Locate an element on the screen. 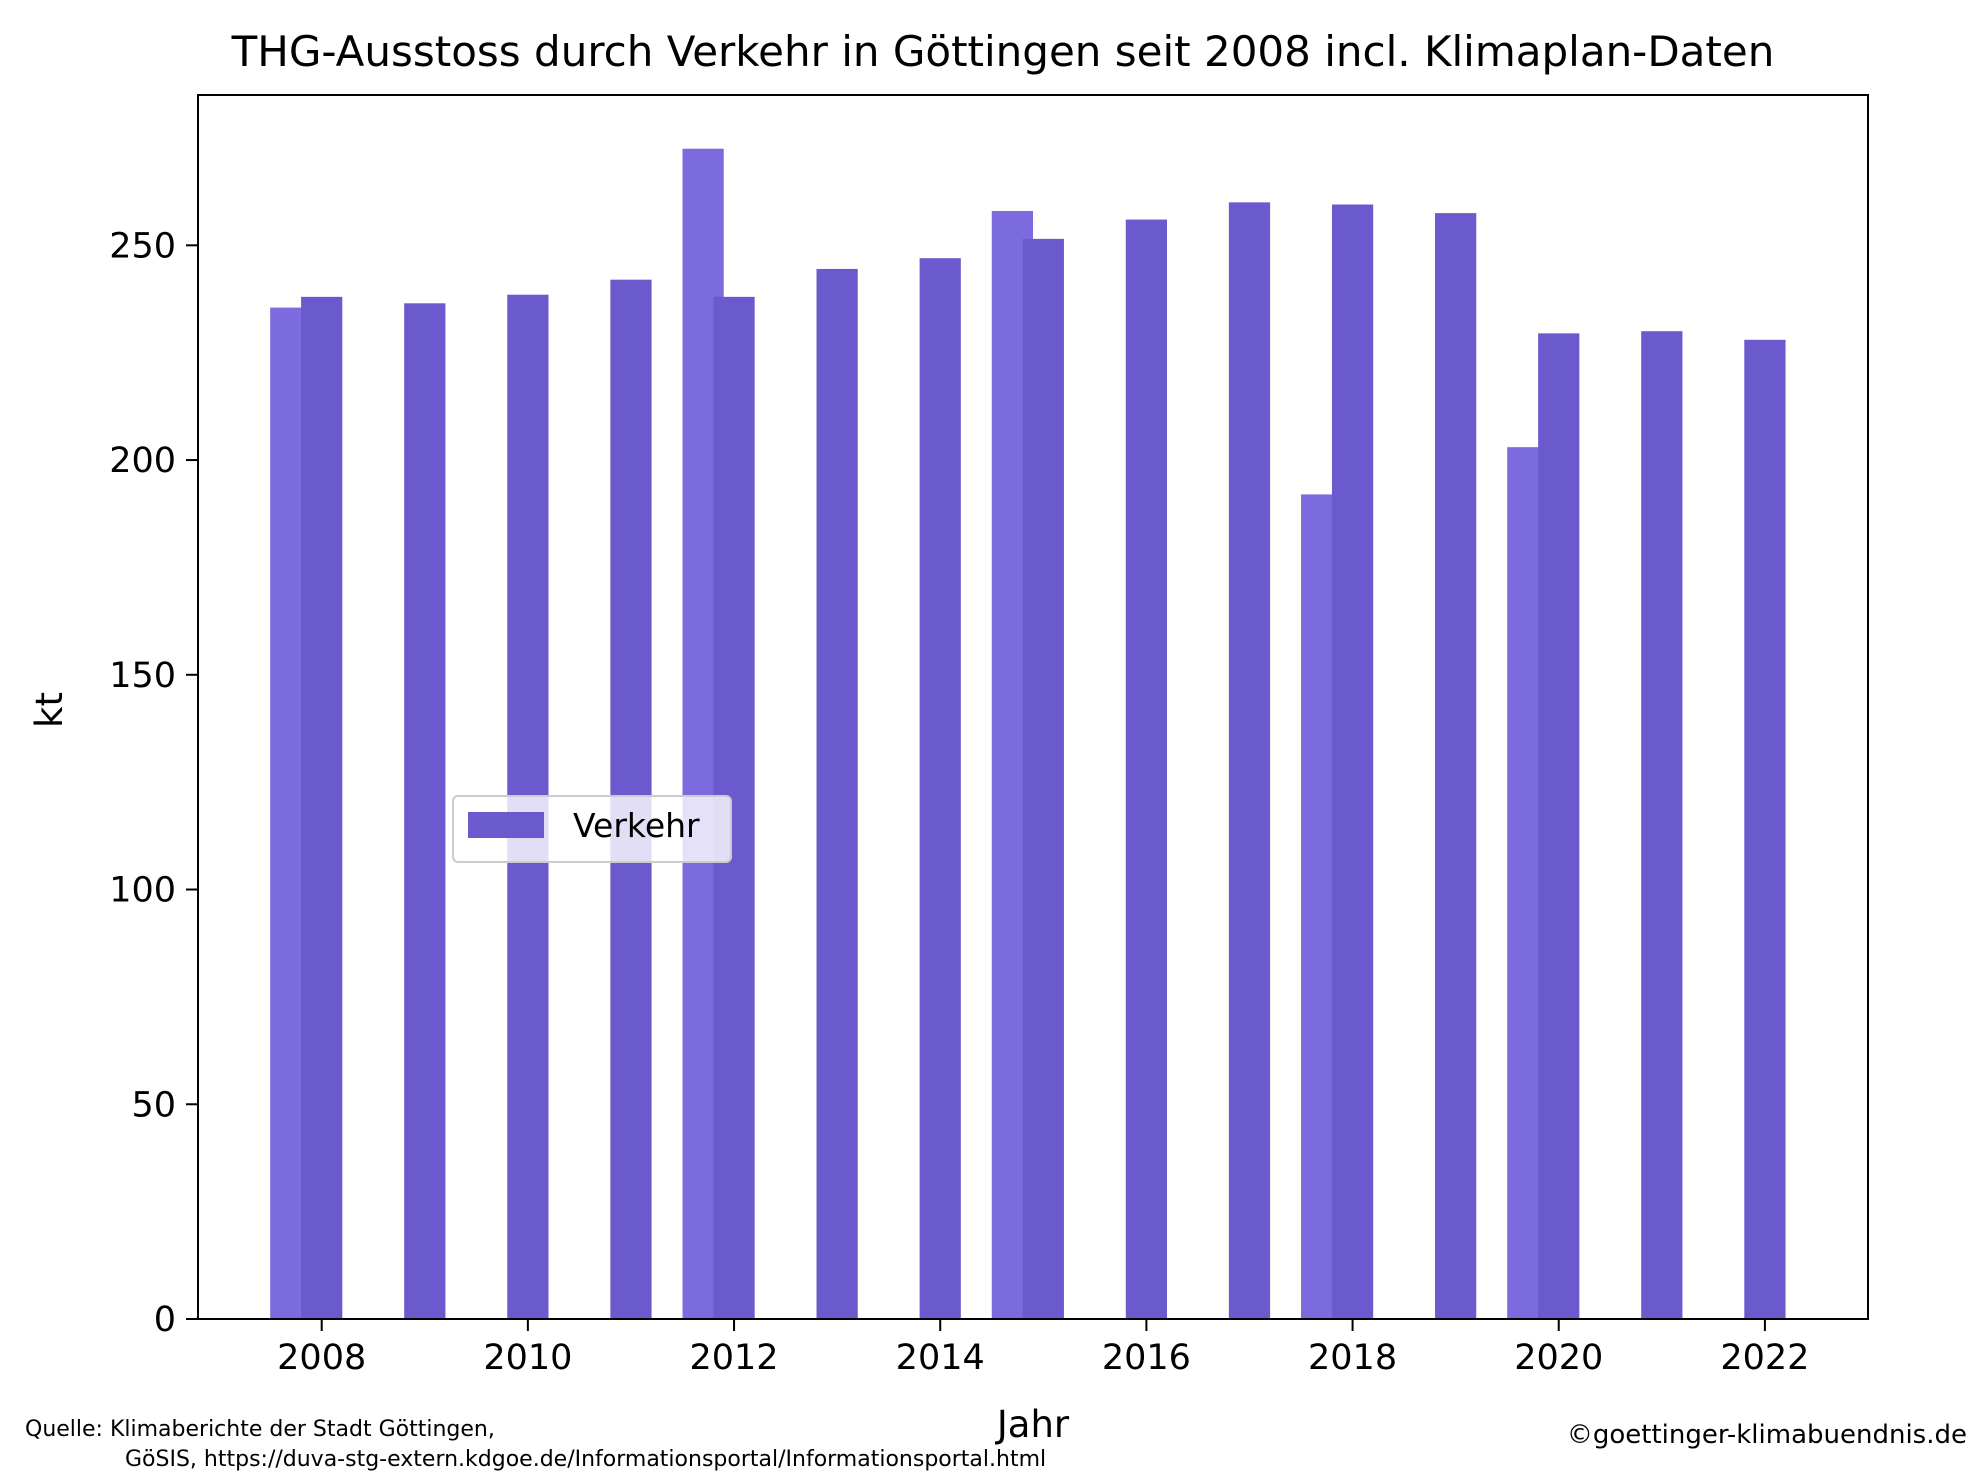 The image size is (1977, 1475). legend: Verkehr is located at coordinates (592, 829).